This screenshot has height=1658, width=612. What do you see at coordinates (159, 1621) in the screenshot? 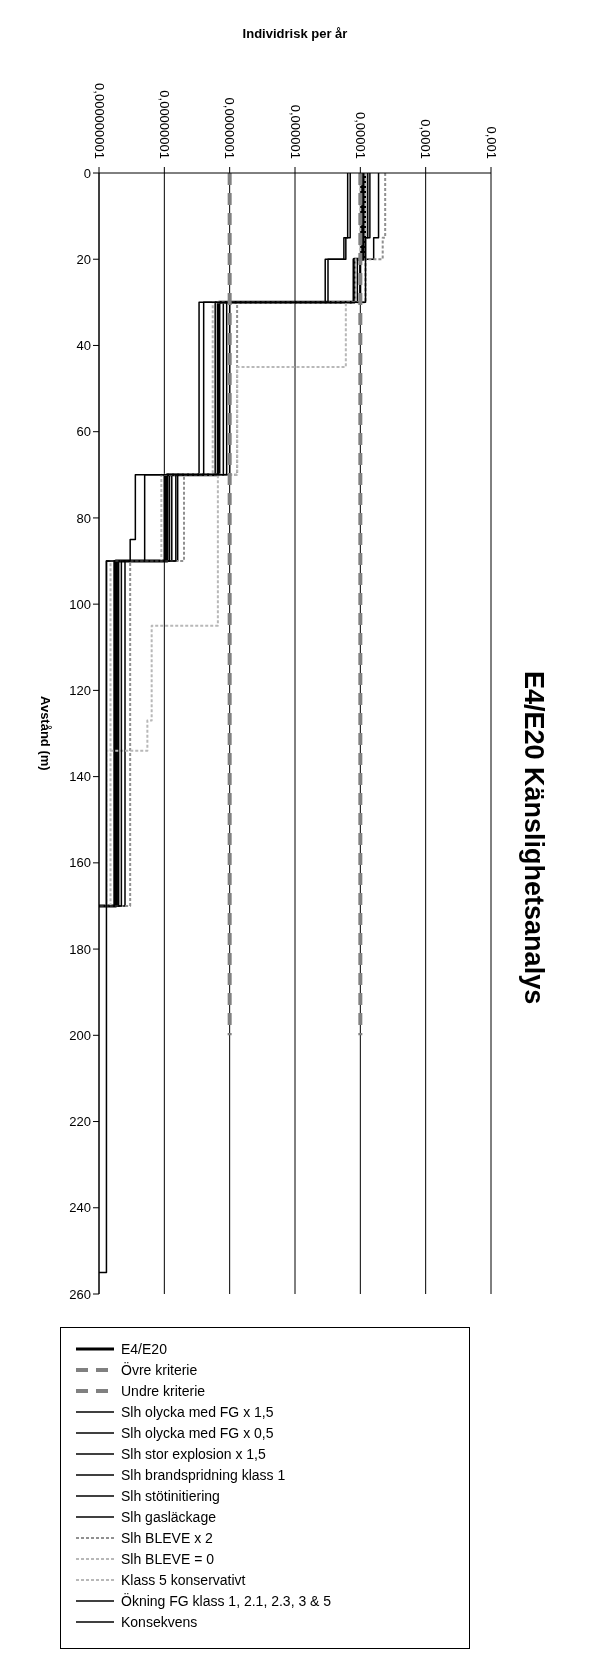
I see `legend-label: Konsekvens` at bounding box center [159, 1621].